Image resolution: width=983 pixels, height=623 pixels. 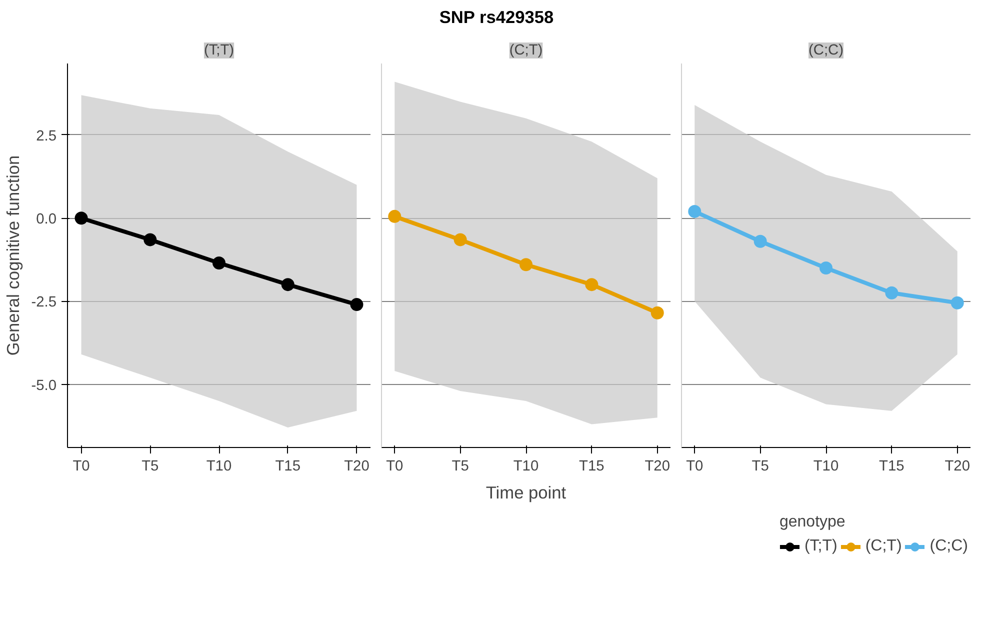 What do you see at coordinates (44, 386) in the screenshot?
I see `y-tick-label: -5.0` at bounding box center [44, 386].